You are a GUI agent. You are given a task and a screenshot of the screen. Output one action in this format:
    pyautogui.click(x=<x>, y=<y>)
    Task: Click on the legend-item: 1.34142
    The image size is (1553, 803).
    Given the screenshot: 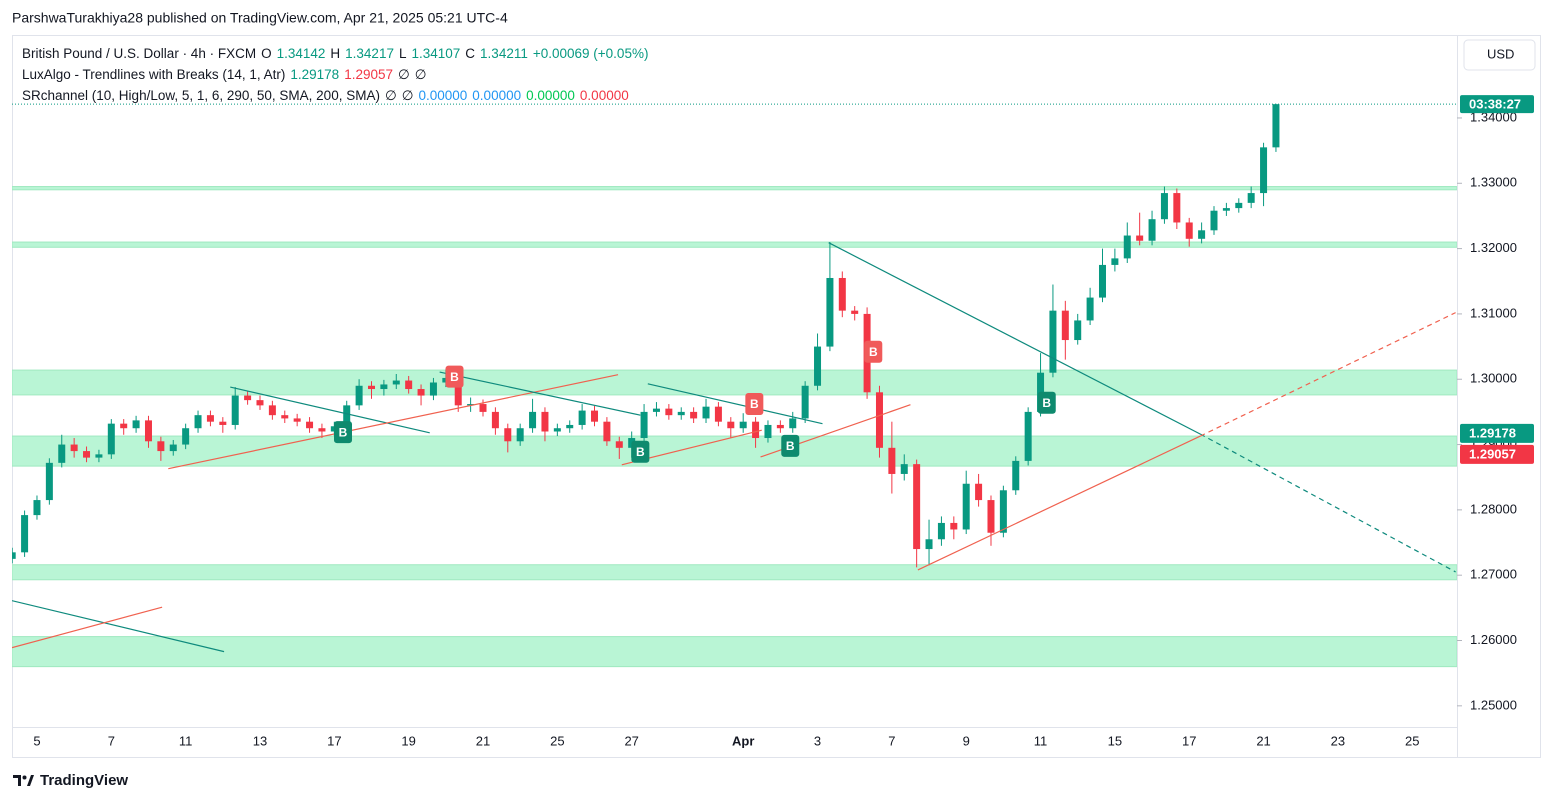 What is the action you would take?
    pyautogui.click(x=301, y=53)
    